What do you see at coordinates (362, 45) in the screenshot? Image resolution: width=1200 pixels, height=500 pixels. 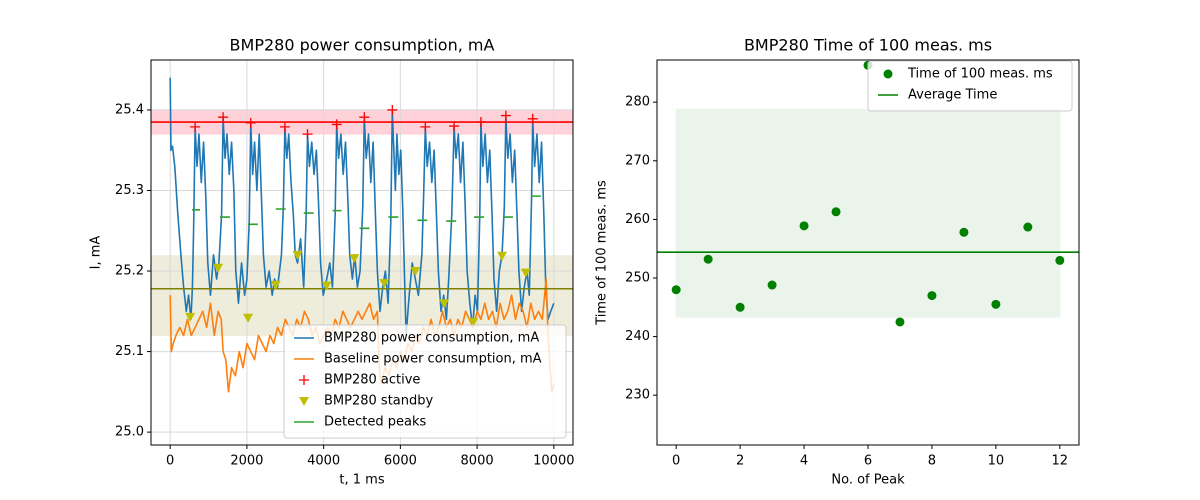 I see `chart-title: BMP280 power consumption, mA` at bounding box center [362, 45].